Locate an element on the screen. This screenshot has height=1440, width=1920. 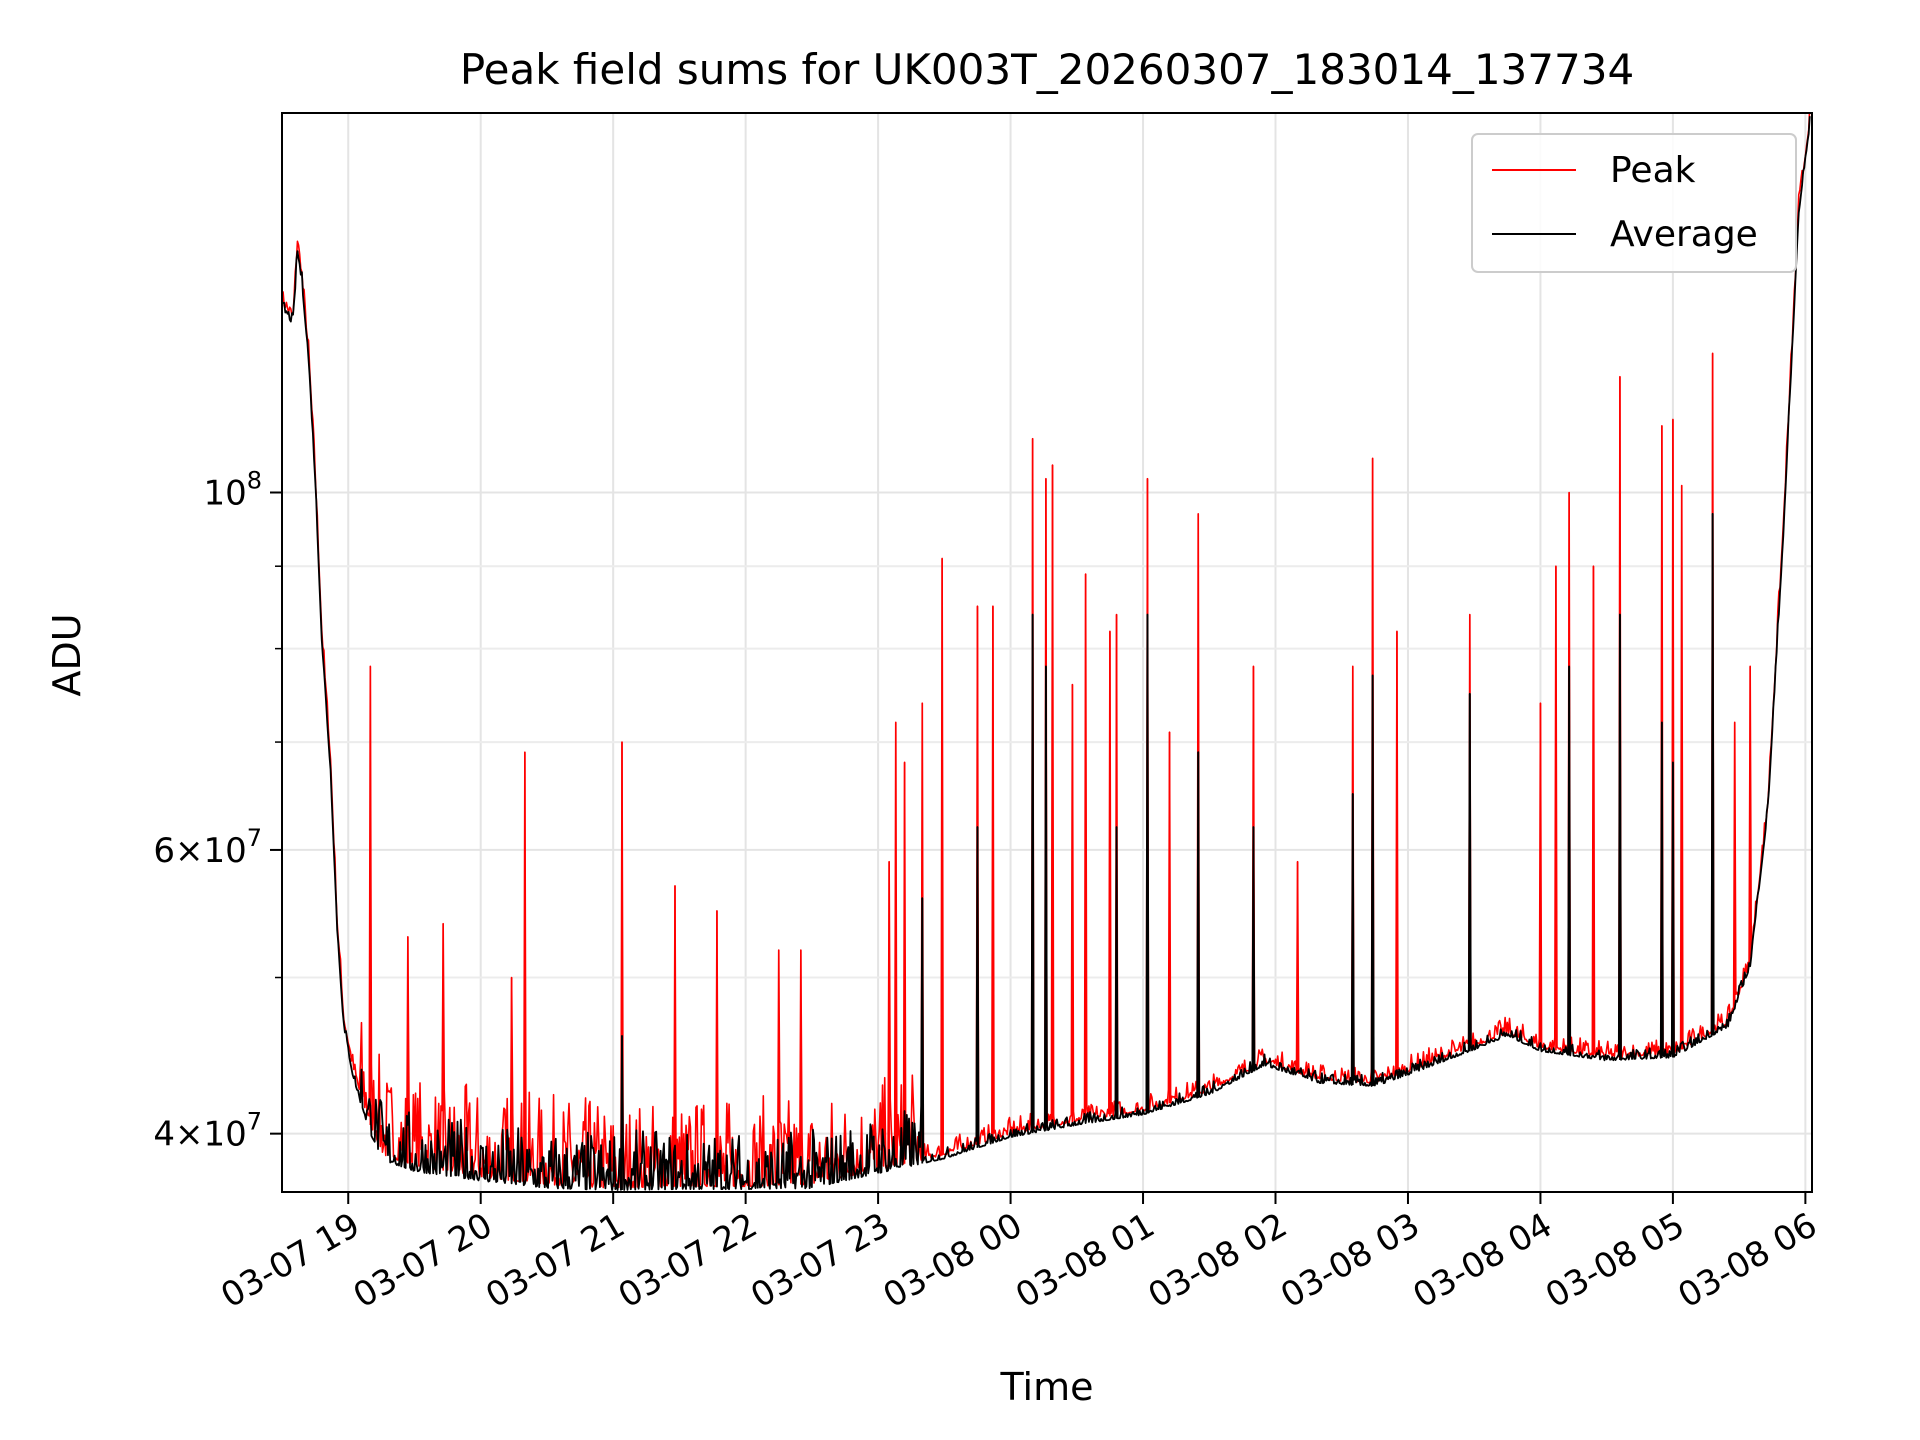
legend-box is located at coordinates (1634, 203).